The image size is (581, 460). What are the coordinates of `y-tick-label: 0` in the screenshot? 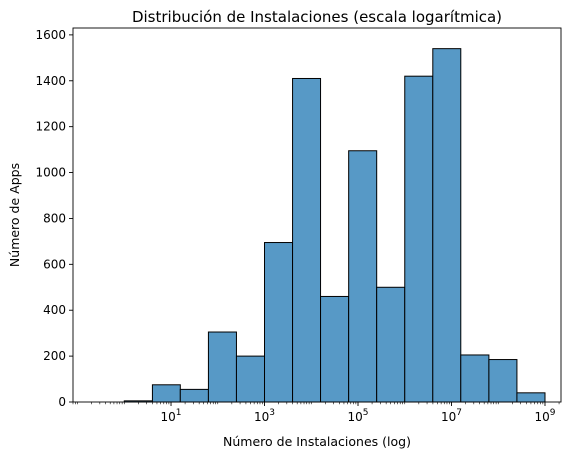 It's located at (62, 402).